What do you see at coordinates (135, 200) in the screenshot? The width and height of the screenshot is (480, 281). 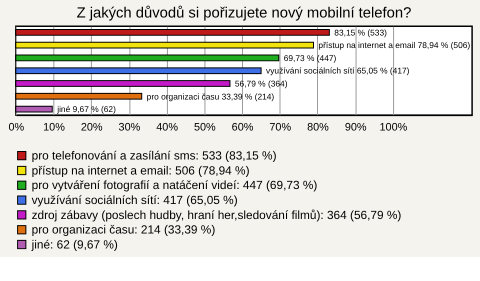 I see `legend-label: využívání sociálních sítí: 417 (65,05 %)` at bounding box center [135, 200].